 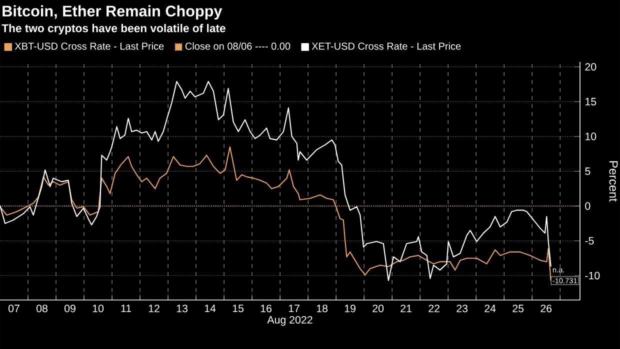 I want to click on x-tick-label: 13, so click(x=182, y=308).